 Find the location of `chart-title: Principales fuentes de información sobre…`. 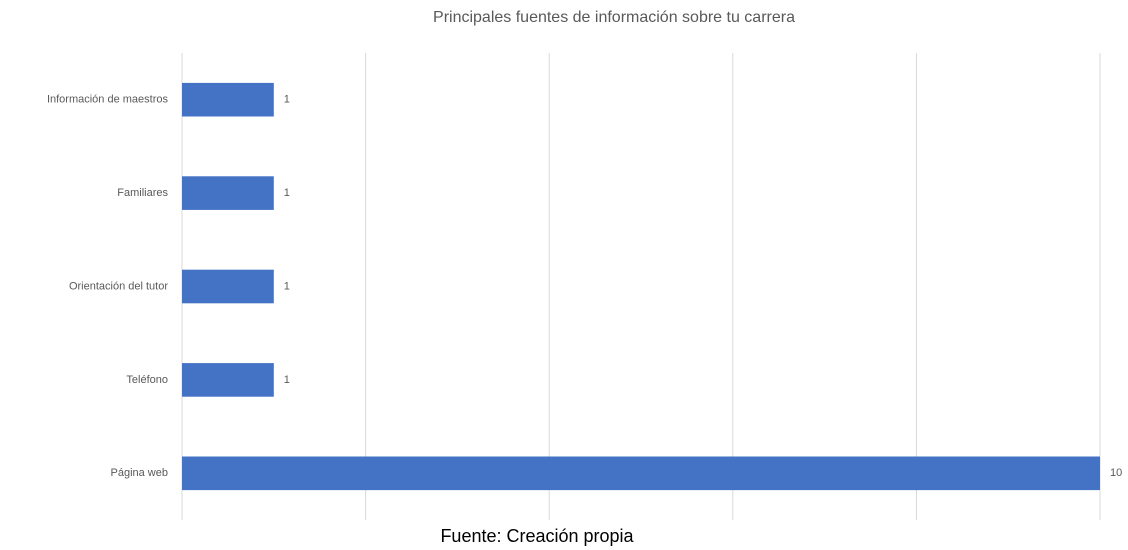

chart-title: Principales fuentes de información sobre… is located at coordinates (614, 17).